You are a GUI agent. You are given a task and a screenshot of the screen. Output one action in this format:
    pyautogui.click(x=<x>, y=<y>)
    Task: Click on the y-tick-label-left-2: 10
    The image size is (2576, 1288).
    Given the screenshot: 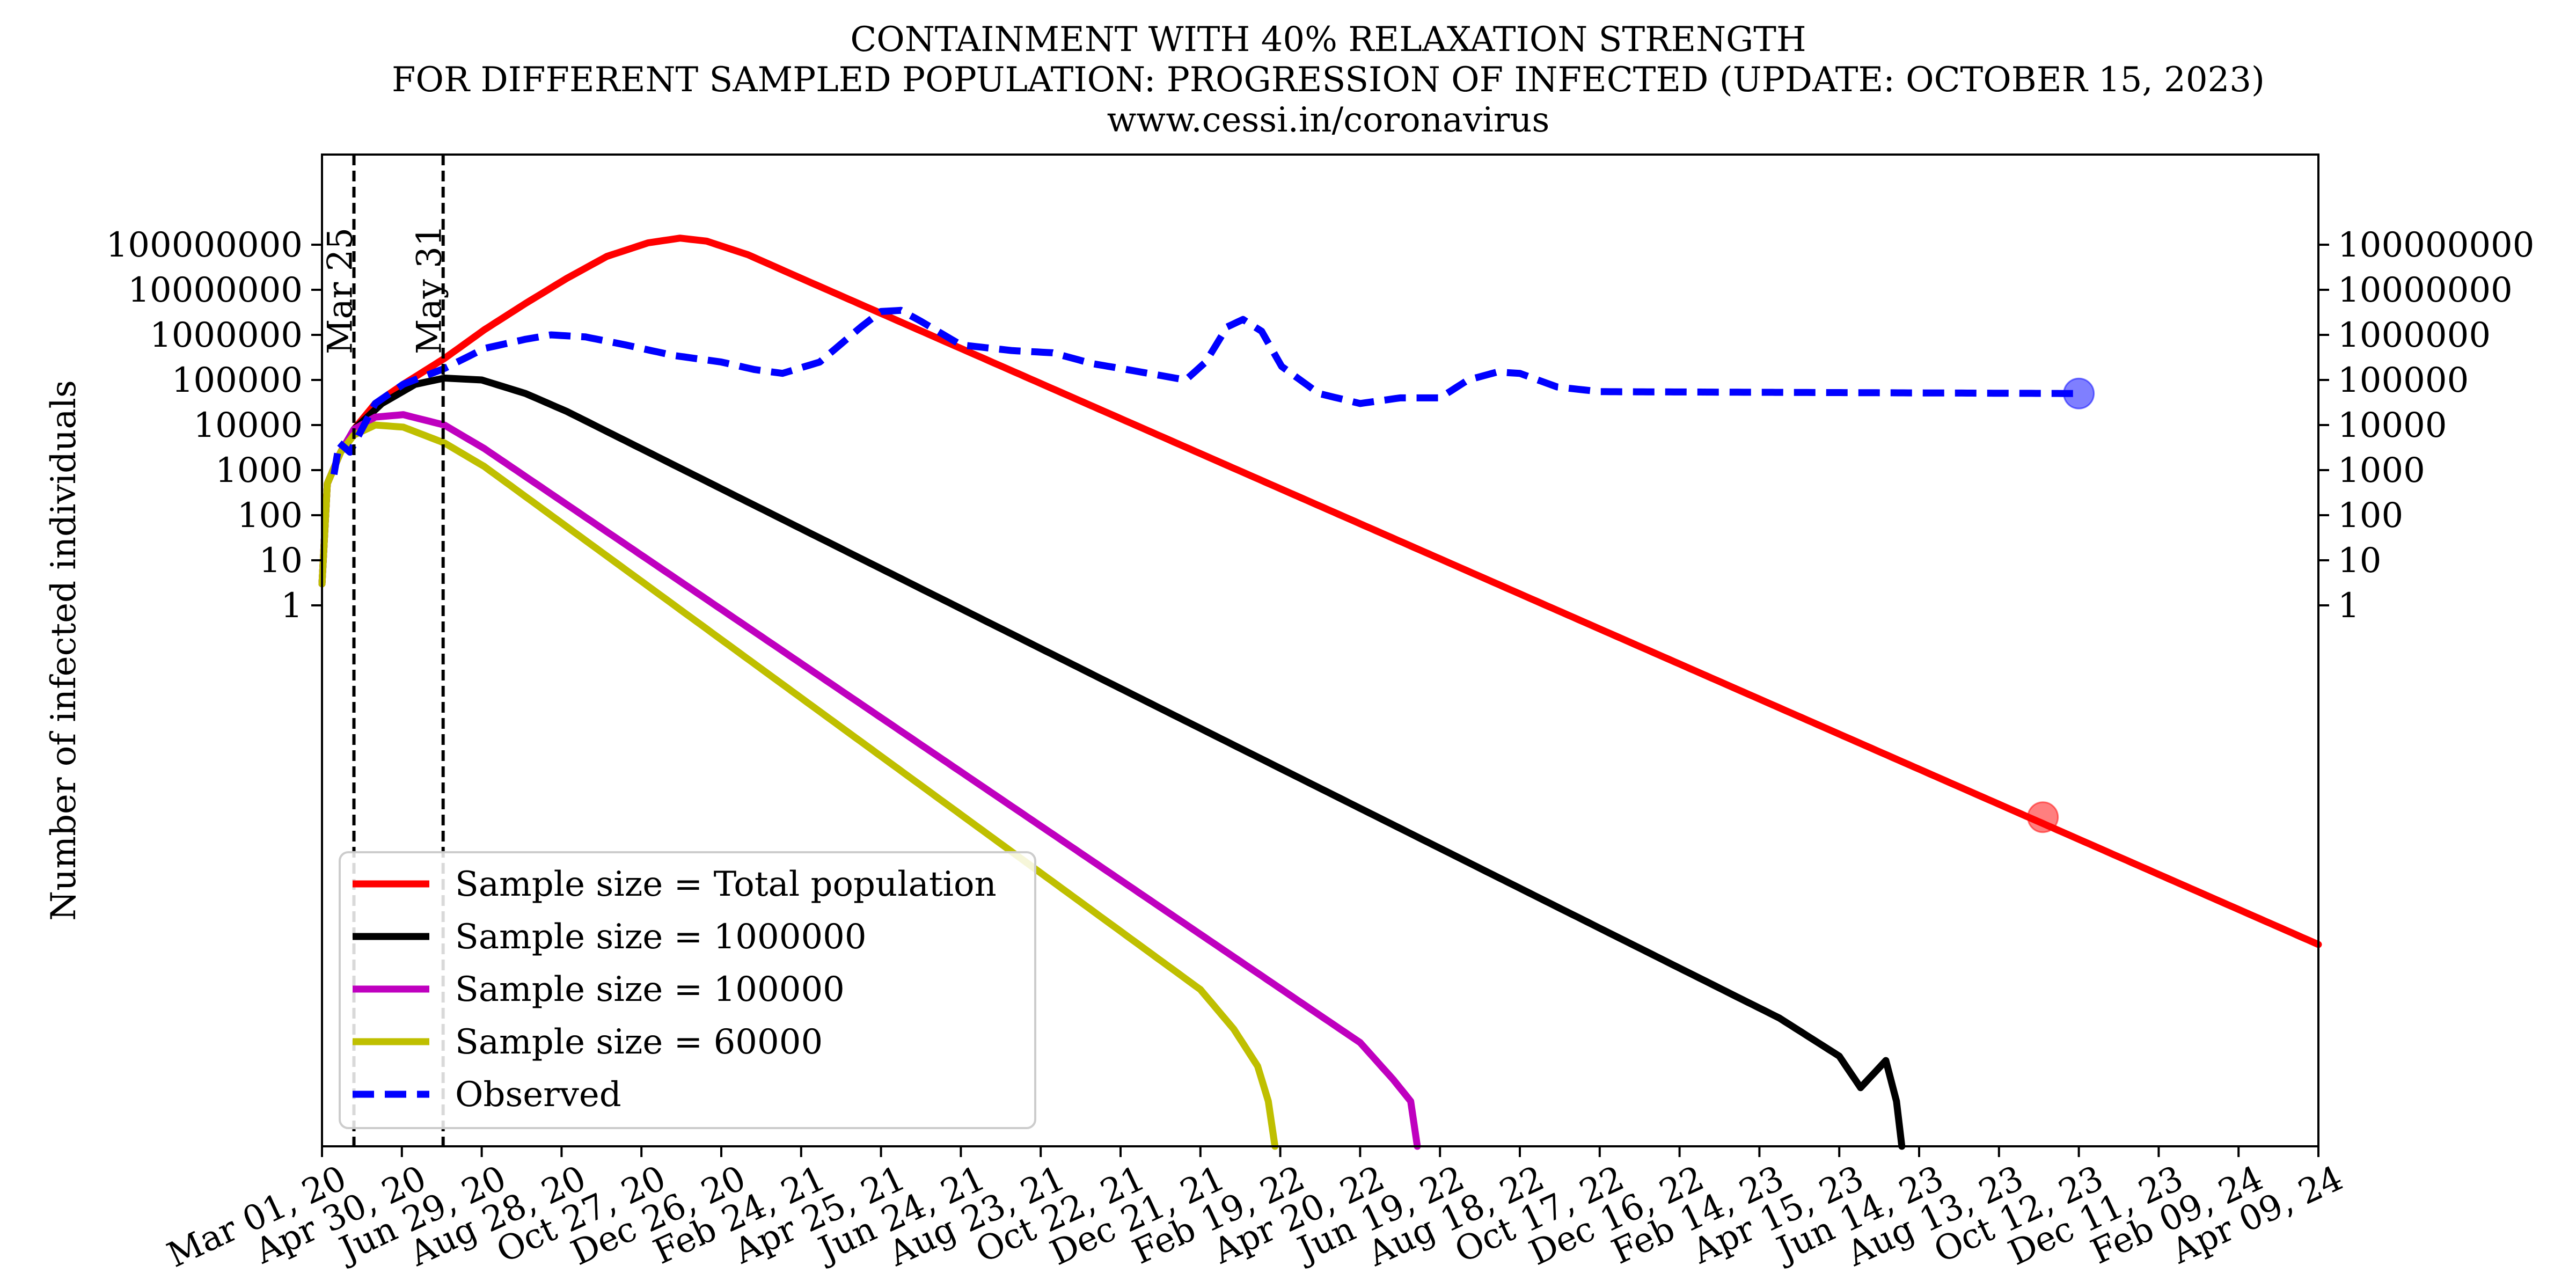 What is the action you would take?
    pyautogui.click(x=281, y=561)
    